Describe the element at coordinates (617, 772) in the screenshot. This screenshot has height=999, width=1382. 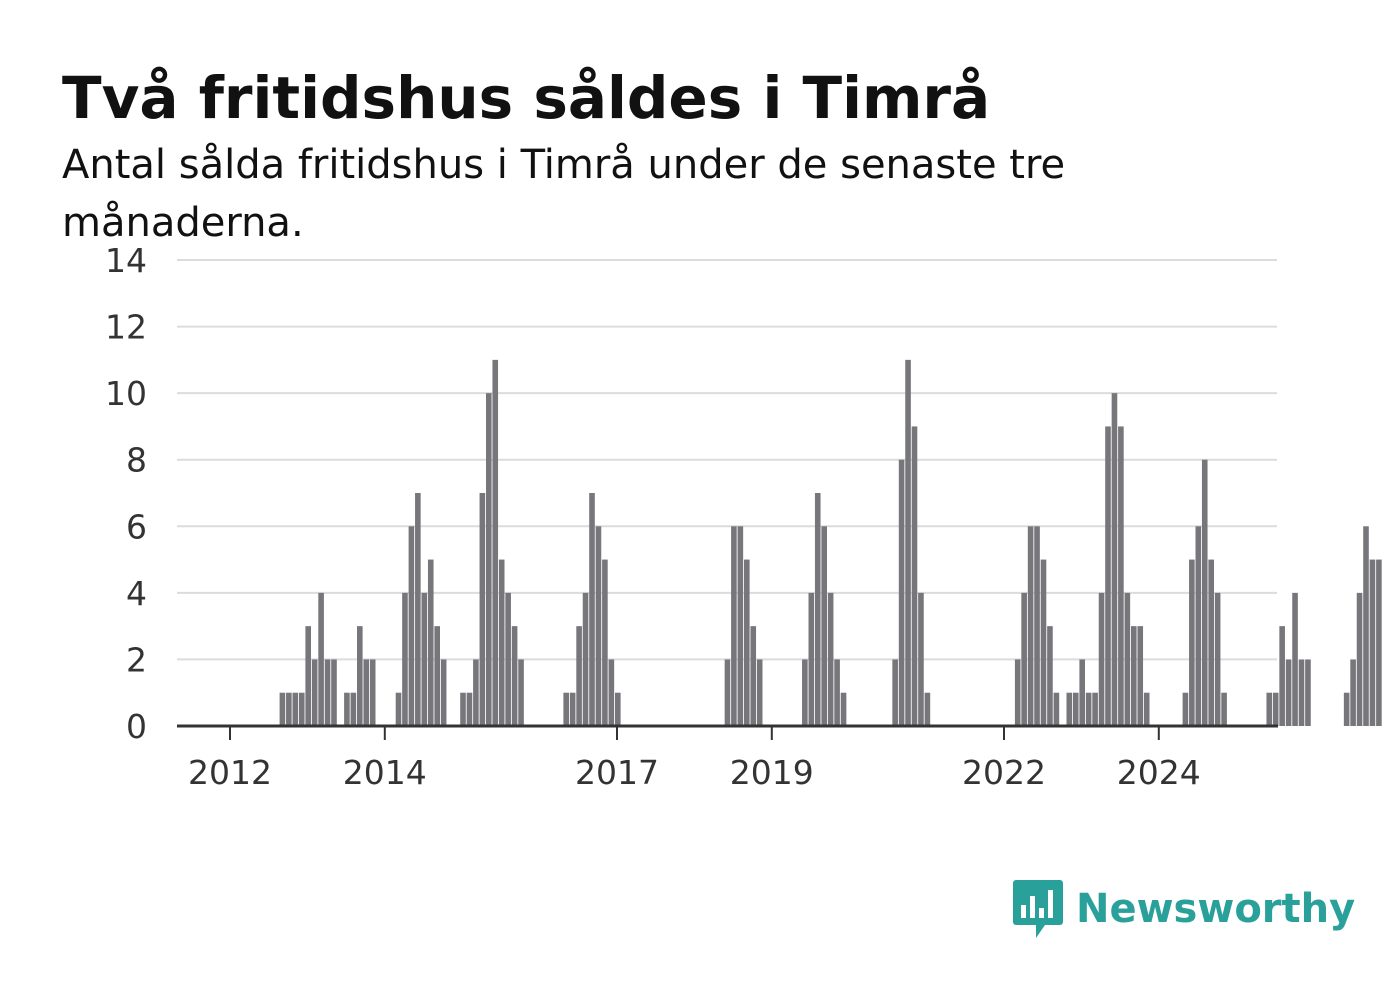
I see `x-tick-label: 2017` at that location.